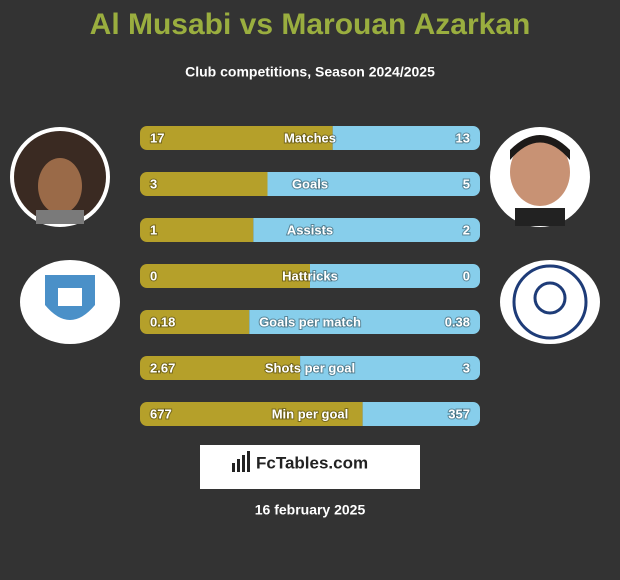  I want to click on player-right-photo, so click(540, 177).